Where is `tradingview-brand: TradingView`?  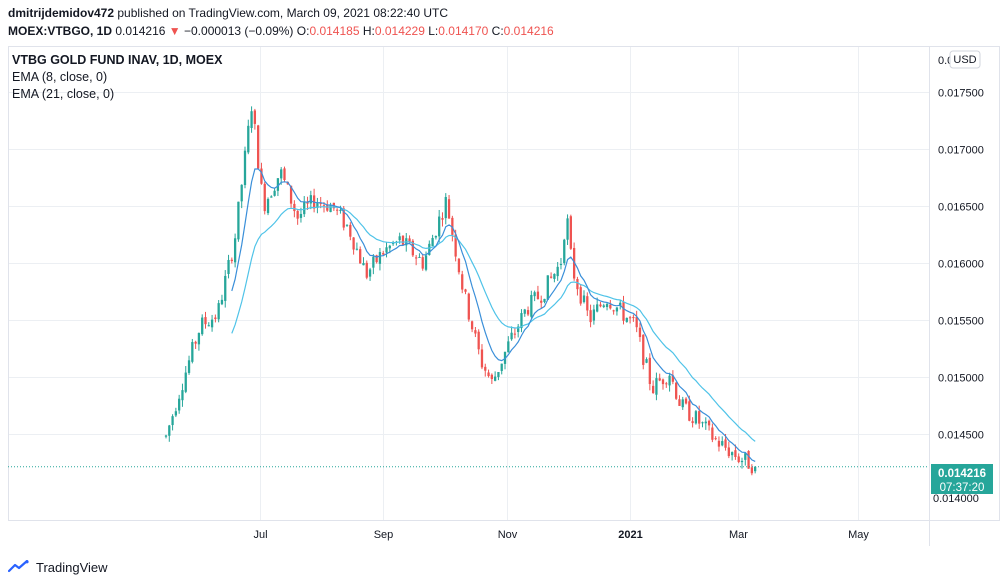
tradingview-brand: TradingView is located at coordinates (72, 567).